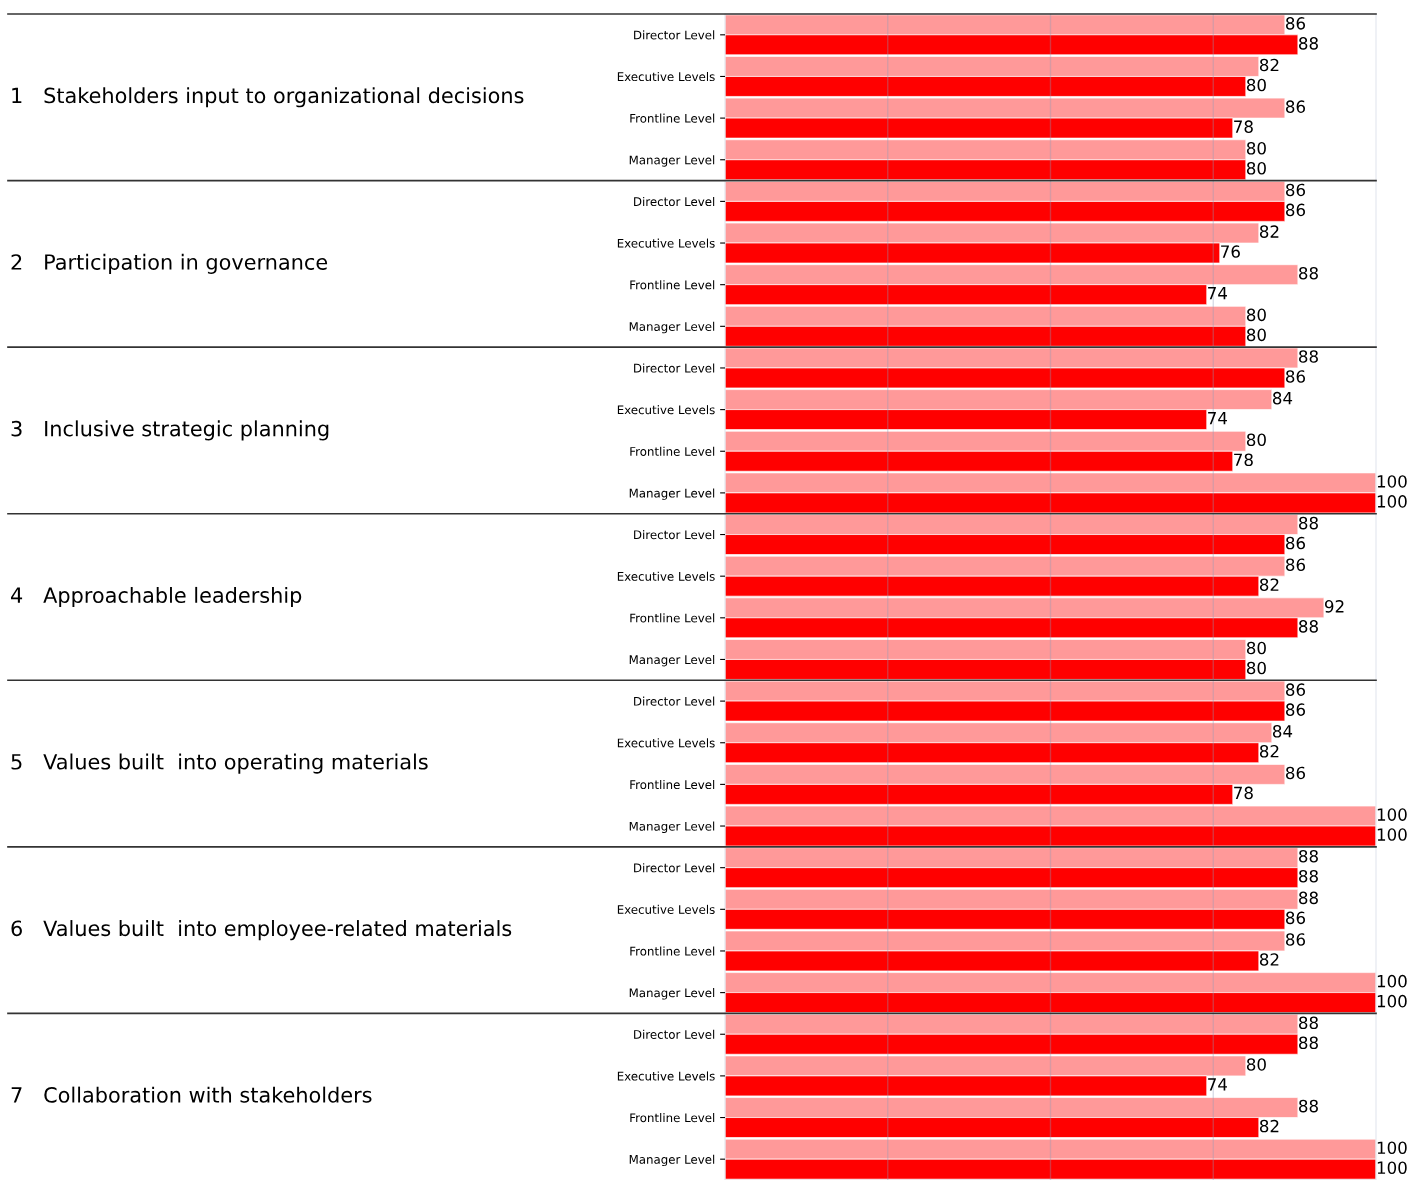 The height and width of the screenshot is (1180, 1421). I want to click on data-label: 76, so click(1230, 251).